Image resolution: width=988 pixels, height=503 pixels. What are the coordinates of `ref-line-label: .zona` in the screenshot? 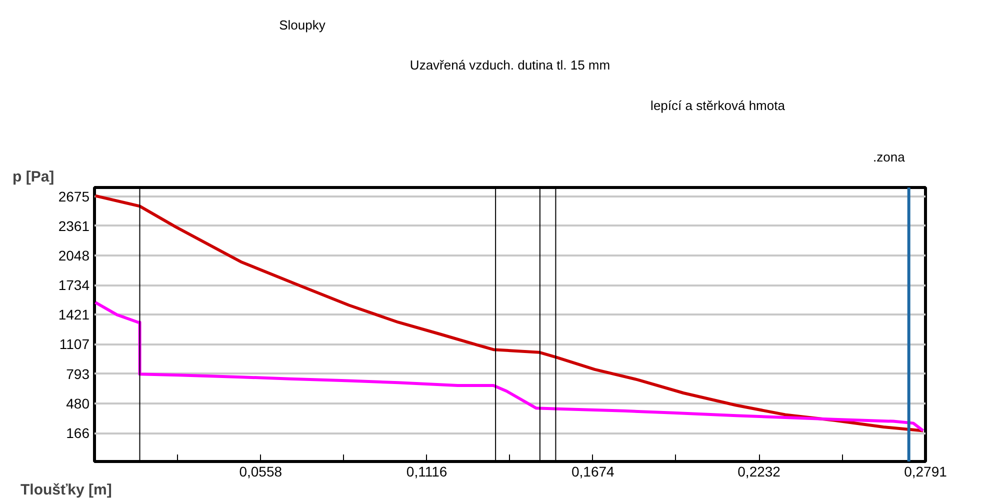 It's located at (889, 156).